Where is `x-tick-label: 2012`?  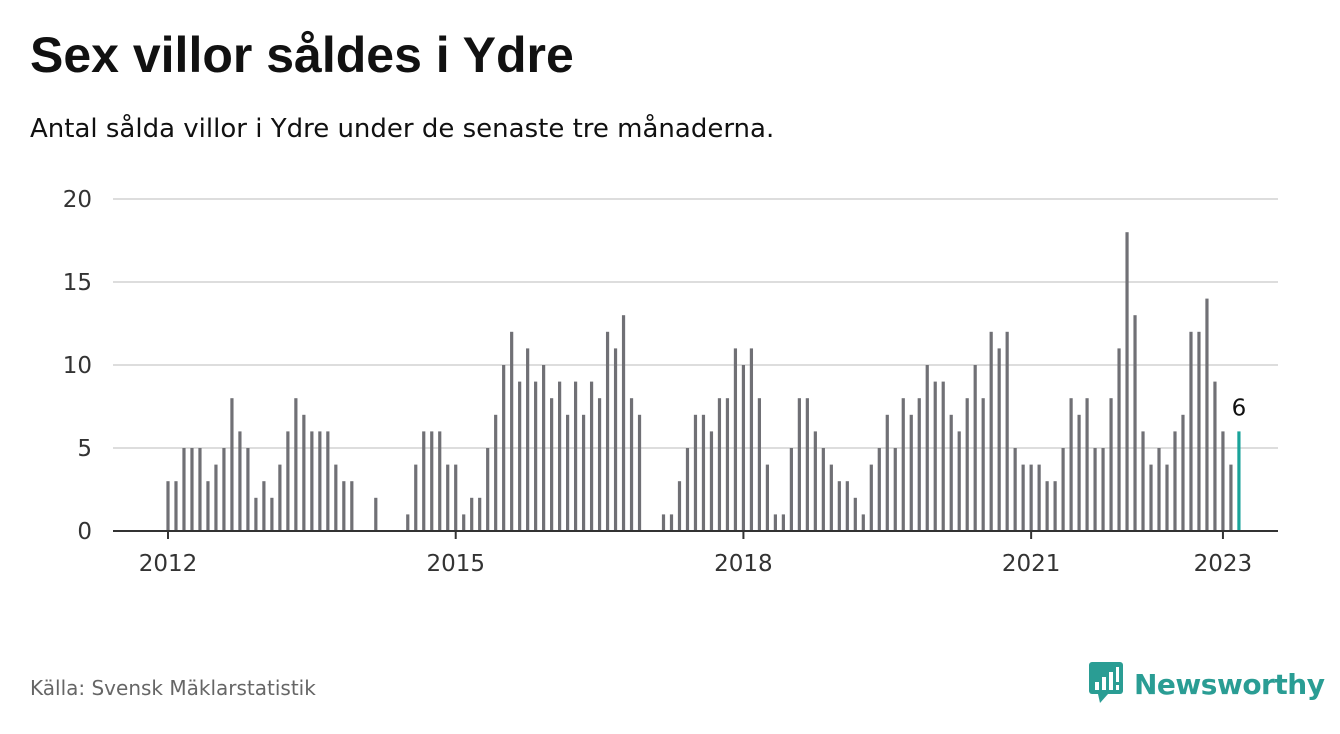 x-tick-label: 2012 is located at coordinates (168, 564).